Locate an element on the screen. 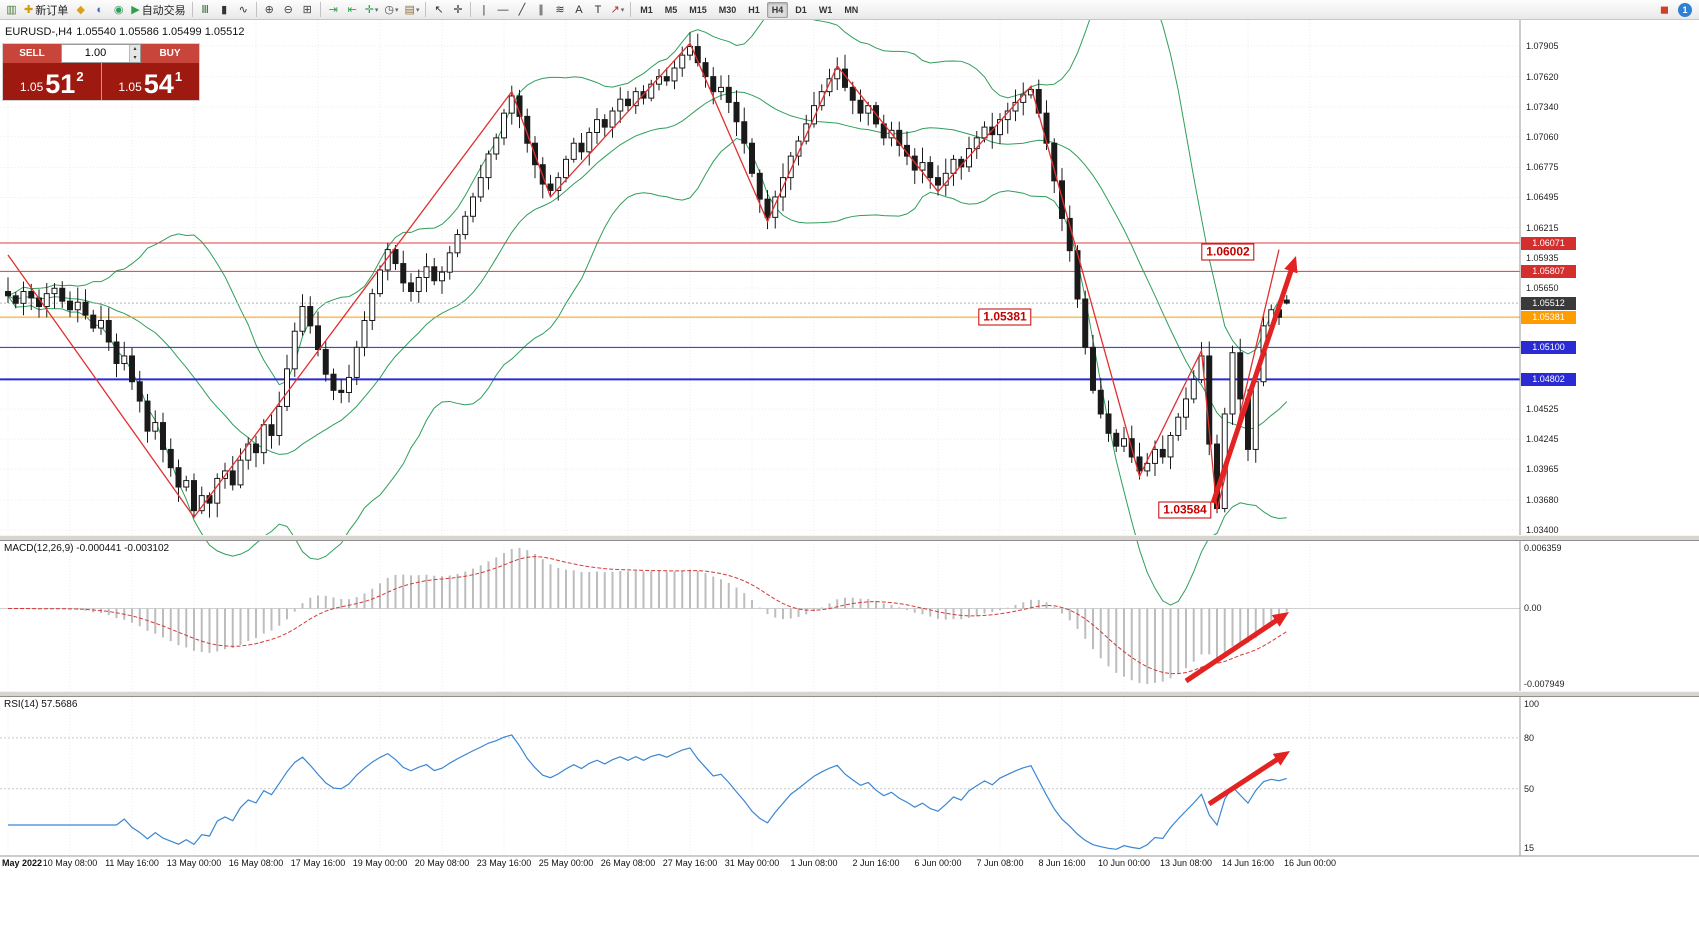 Image resolution: width=1699 pixels, height=939 pixels. crosshair-icon: ✛ is located at coordinates (458, 9).